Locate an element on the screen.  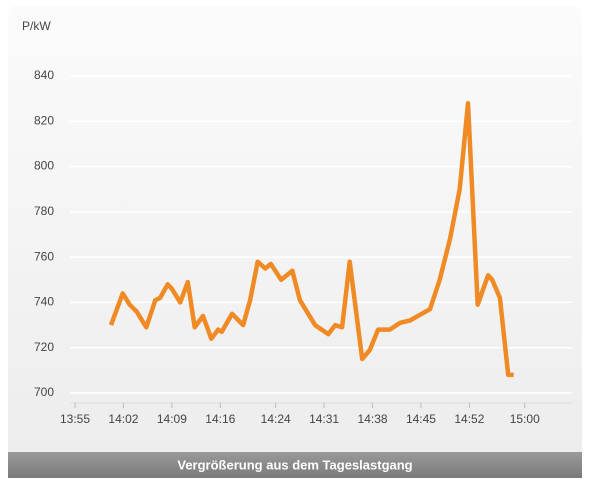
y-tick-label: 780 is located at coordinates (44, 211).